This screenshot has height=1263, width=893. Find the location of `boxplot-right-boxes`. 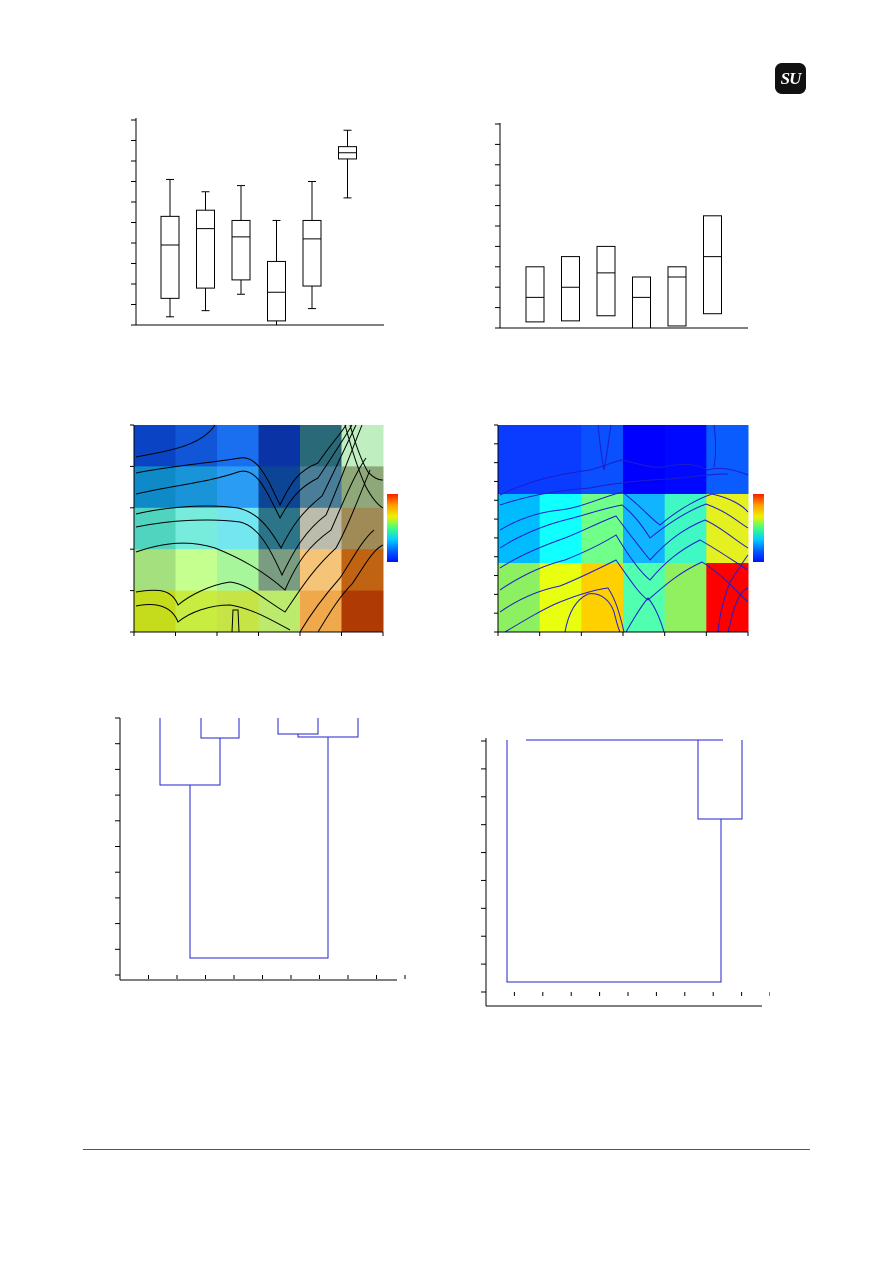

boxplot-right-boxes is located at coordinates (623, 272).